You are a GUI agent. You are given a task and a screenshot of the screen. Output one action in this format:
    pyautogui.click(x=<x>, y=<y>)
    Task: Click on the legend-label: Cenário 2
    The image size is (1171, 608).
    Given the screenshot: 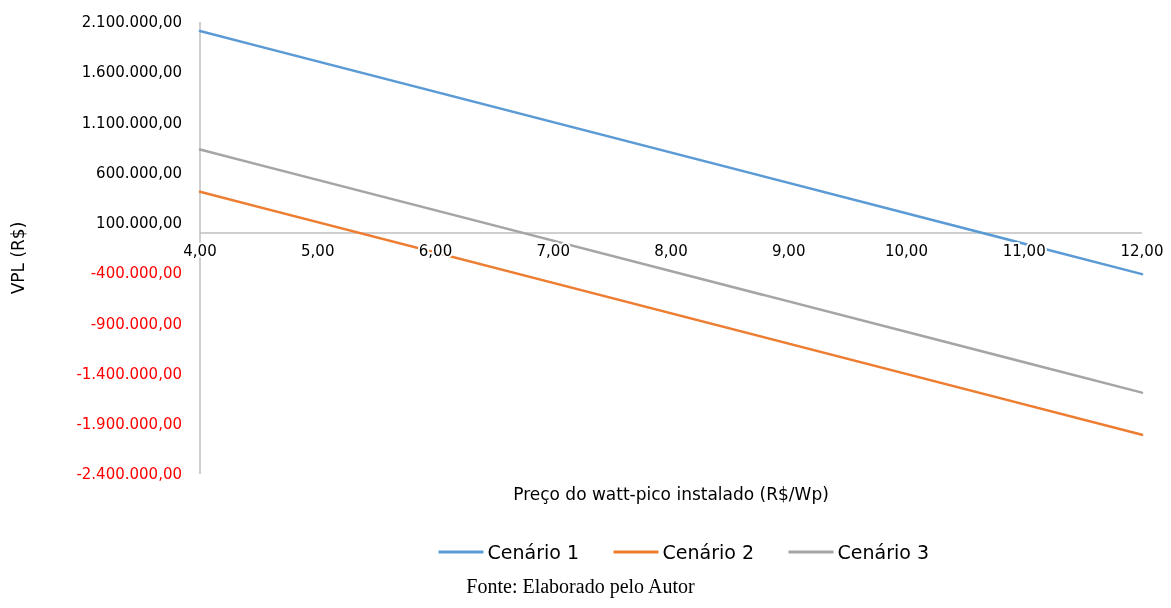 What is the action you would take?
    pyautogui.click(x=708, y=551)
    